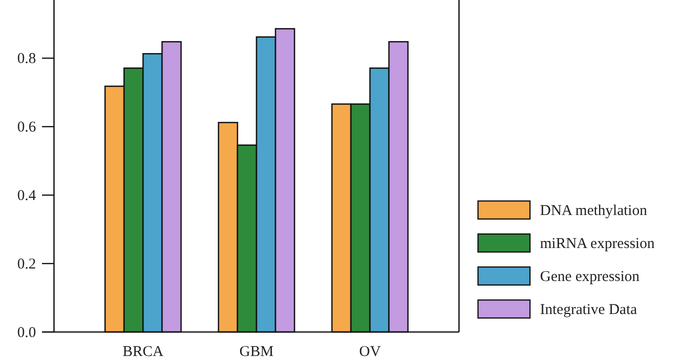  Describe the element at coordinates (594, 211) in the screenshot. I see `legend-label: DNA methylation` at that location.